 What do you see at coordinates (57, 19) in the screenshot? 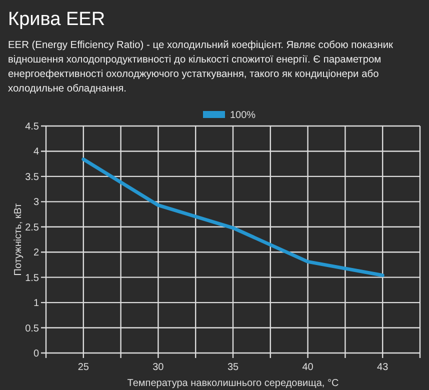
I see `chart-title: Крива EER` at bounding box center [57, 19].